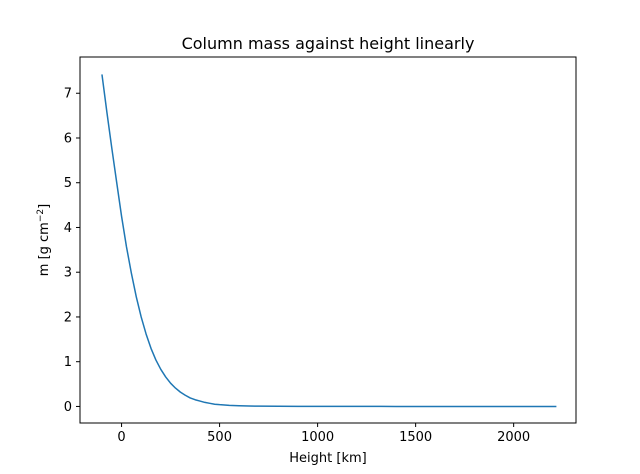 The width and height of the screenshot is (640, 474). I want to click on y-tick-label: 0, so click(68, 407).